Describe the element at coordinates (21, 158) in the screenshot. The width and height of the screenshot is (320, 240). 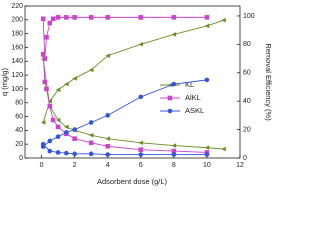
I see `y-tick-label: 0` at that location.